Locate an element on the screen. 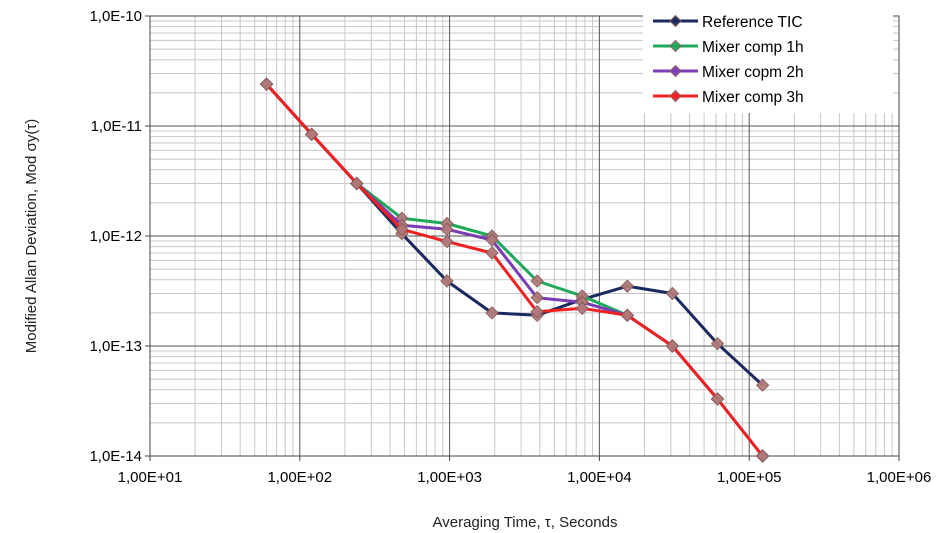 This screenshot has width=949, height=533. legend-entry-label: Reference TIC is located at coordinates (752, 22).